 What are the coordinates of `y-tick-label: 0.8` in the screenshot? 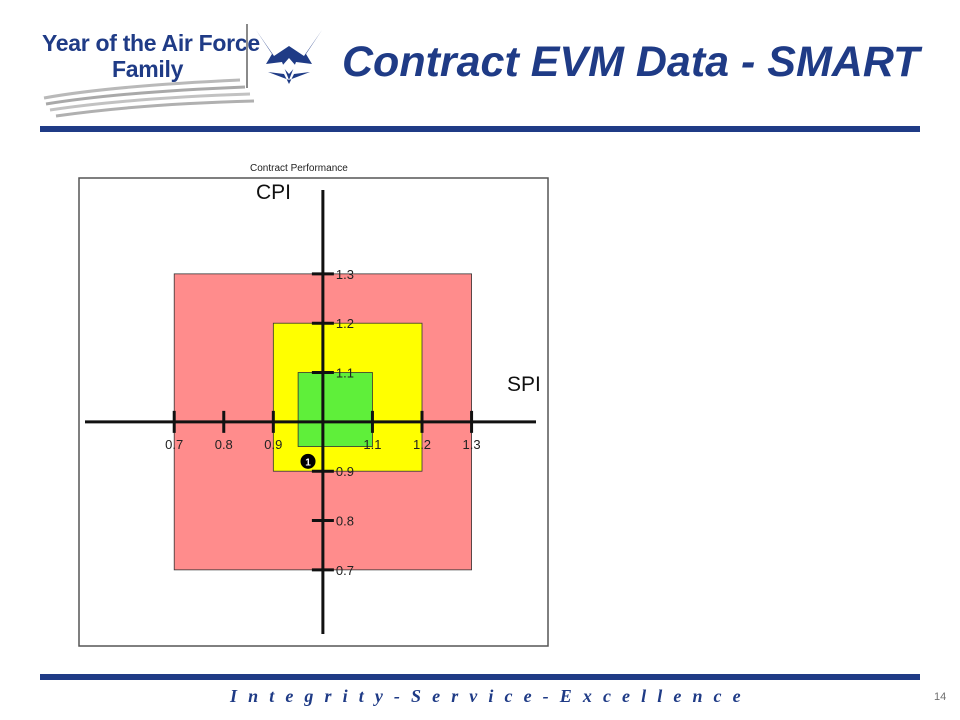 It's located at (345, 521).